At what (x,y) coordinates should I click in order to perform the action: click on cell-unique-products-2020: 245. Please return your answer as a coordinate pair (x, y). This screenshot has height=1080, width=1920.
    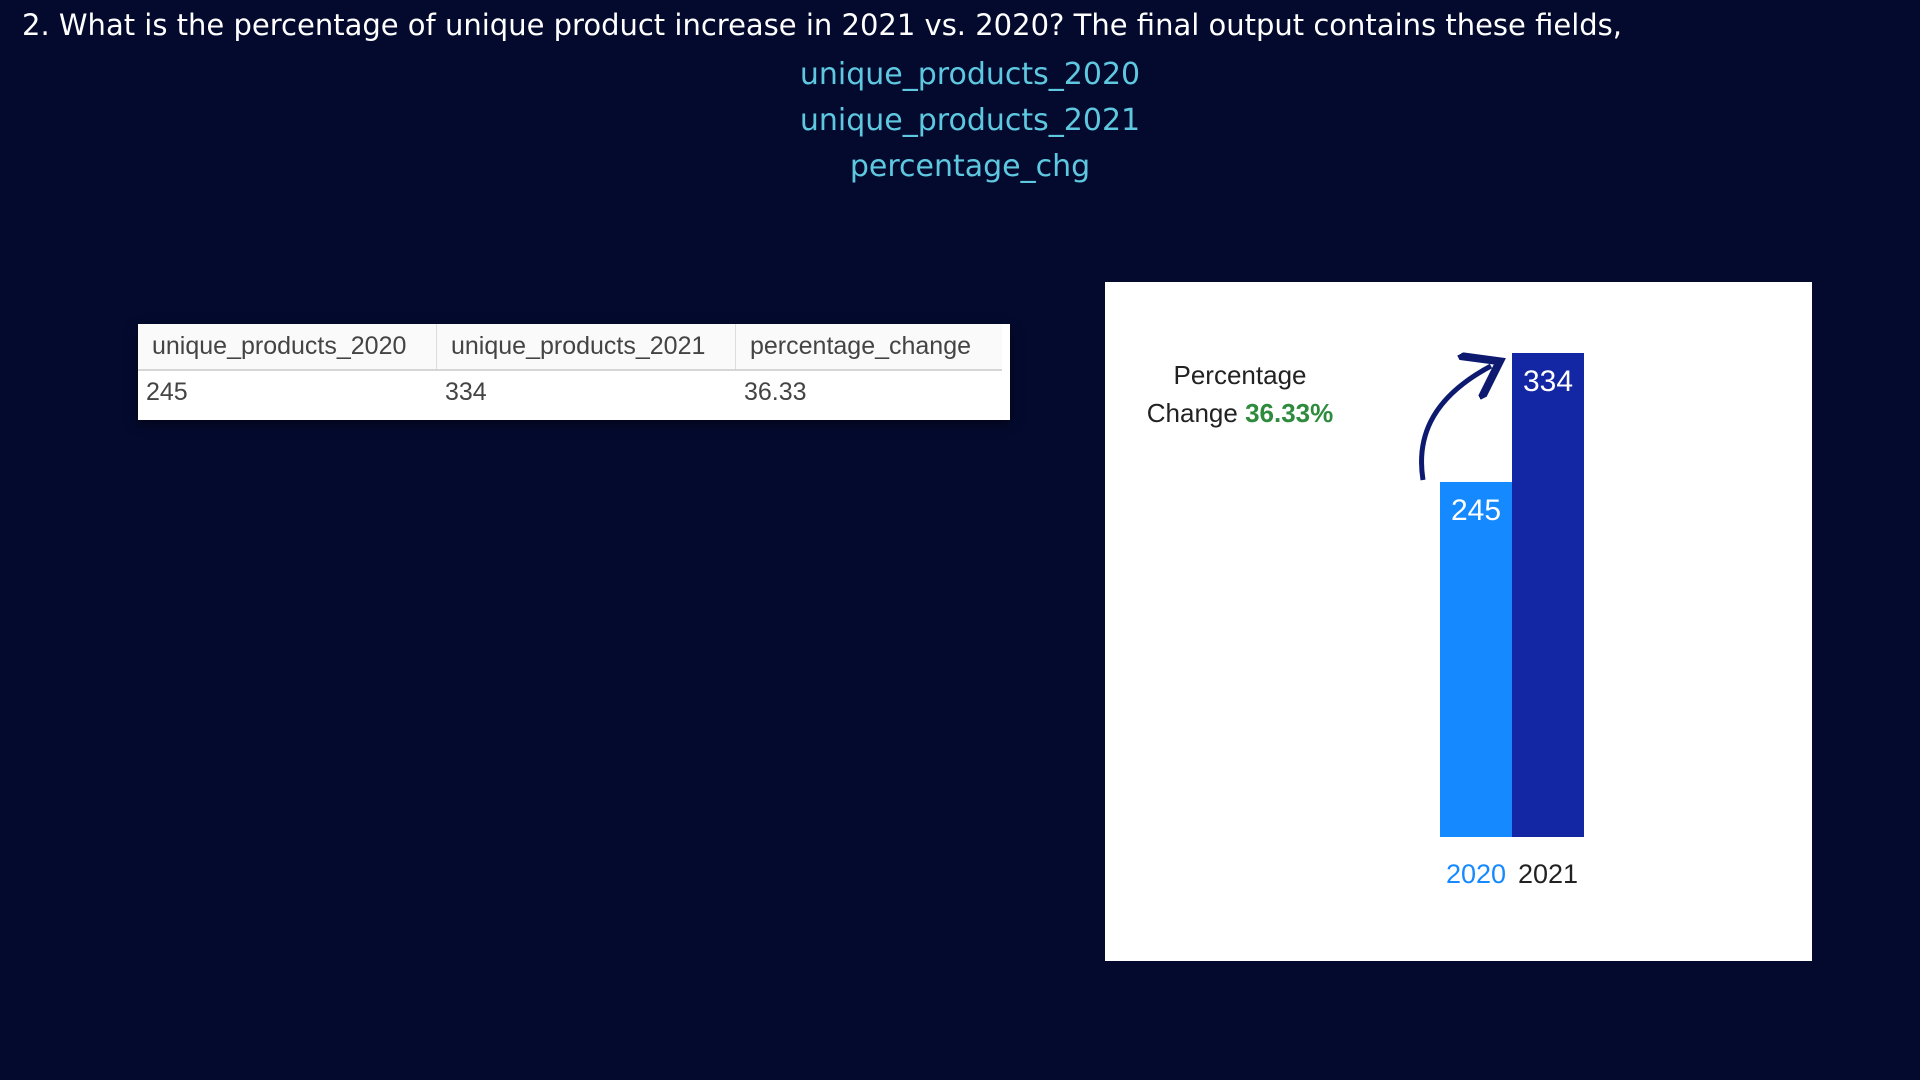
    Looking at the image, I should click on (287, 391).